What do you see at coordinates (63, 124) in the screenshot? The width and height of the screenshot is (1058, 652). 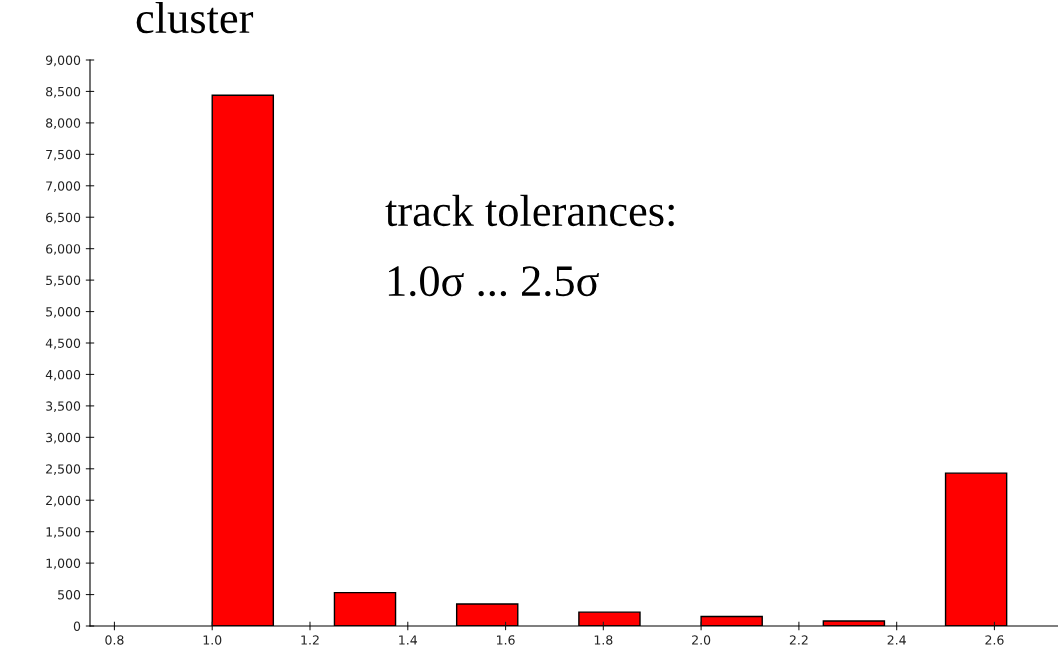 I see `y-tick-label: 8,000` at bounding box center [63, 124].